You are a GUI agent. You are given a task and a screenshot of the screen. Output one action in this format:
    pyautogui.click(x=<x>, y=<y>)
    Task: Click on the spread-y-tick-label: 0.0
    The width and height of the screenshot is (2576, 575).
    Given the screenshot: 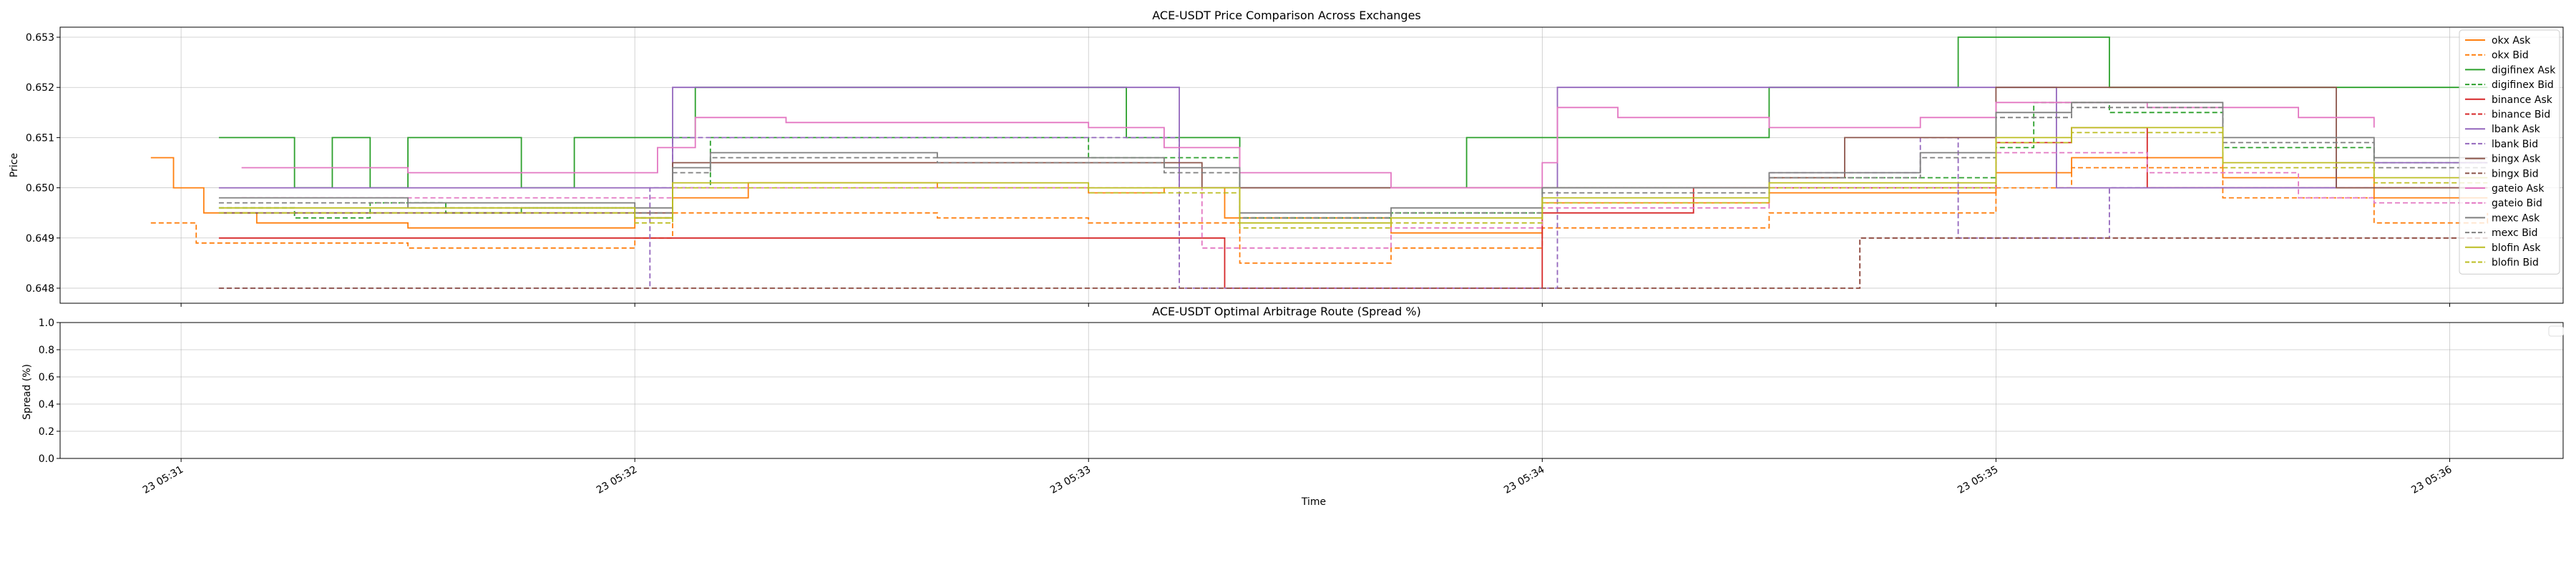 What is the action you would take?
    pyautogui.click(x=46, y=459)
    